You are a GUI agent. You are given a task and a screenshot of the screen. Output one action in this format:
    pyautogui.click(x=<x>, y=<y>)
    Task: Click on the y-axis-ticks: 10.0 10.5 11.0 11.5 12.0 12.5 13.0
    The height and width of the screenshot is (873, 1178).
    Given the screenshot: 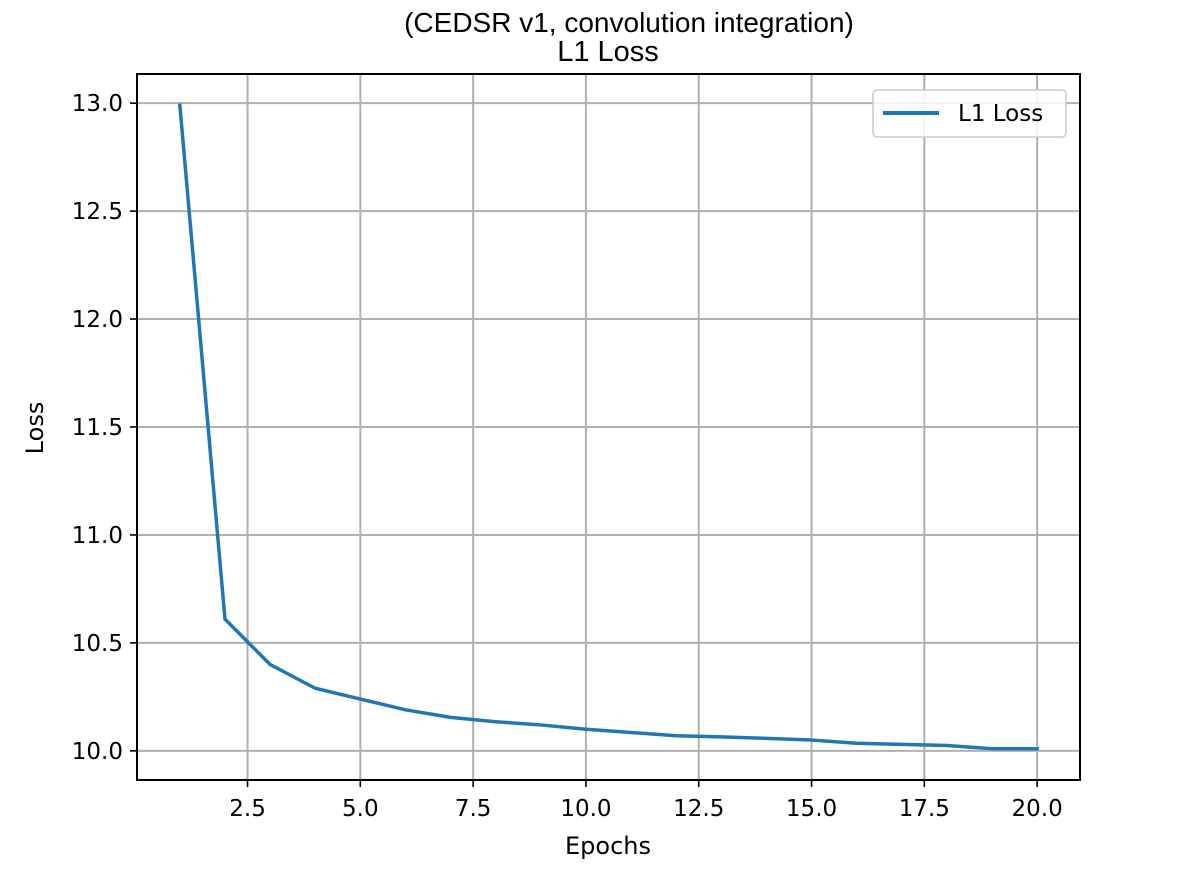 What is the action you would take?
    pyautogui.click(x=104, y=428)
    